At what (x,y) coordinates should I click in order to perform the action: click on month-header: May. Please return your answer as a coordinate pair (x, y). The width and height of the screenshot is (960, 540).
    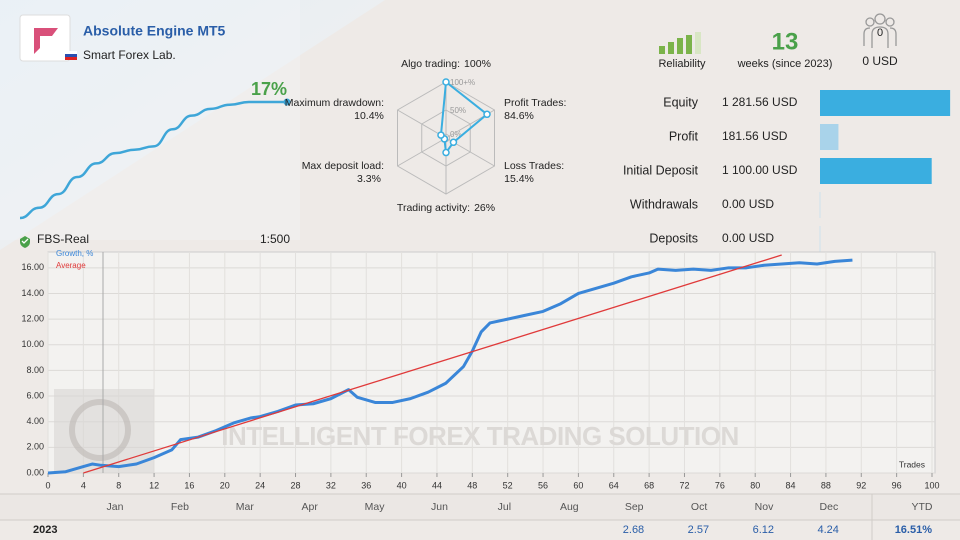
    Looking at the image, I should click on (375, 507).